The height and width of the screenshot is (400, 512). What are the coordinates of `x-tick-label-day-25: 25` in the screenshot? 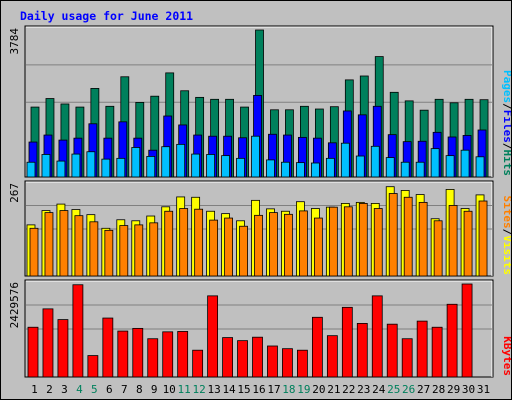 It's located at (393, 389).